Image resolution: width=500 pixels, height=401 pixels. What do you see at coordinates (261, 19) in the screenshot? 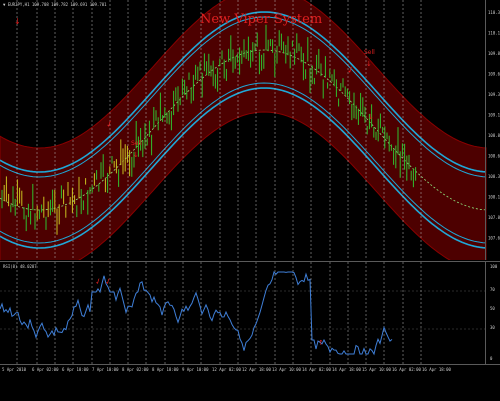
I see `chart-title: New Viper System` at bounding box center [261, 19].